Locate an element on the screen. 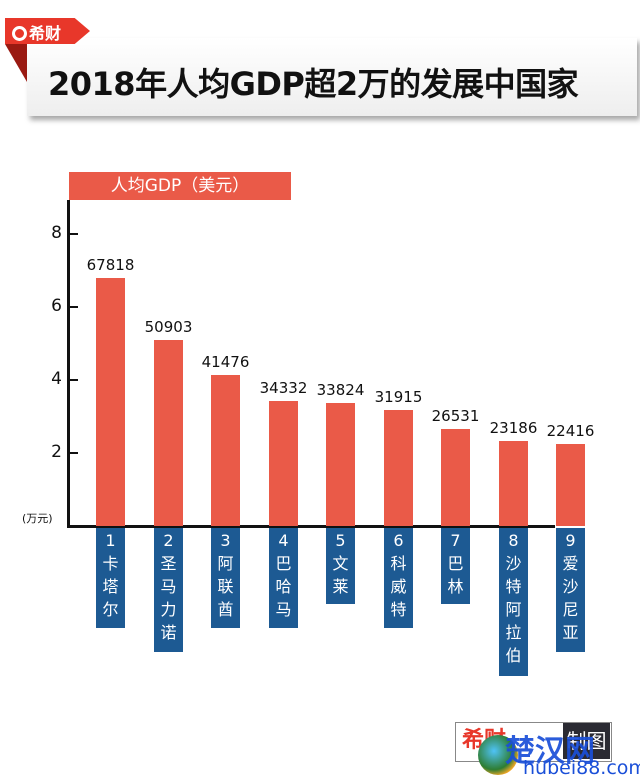  category-name-char: 亚 is located at coordinates (570, 632).